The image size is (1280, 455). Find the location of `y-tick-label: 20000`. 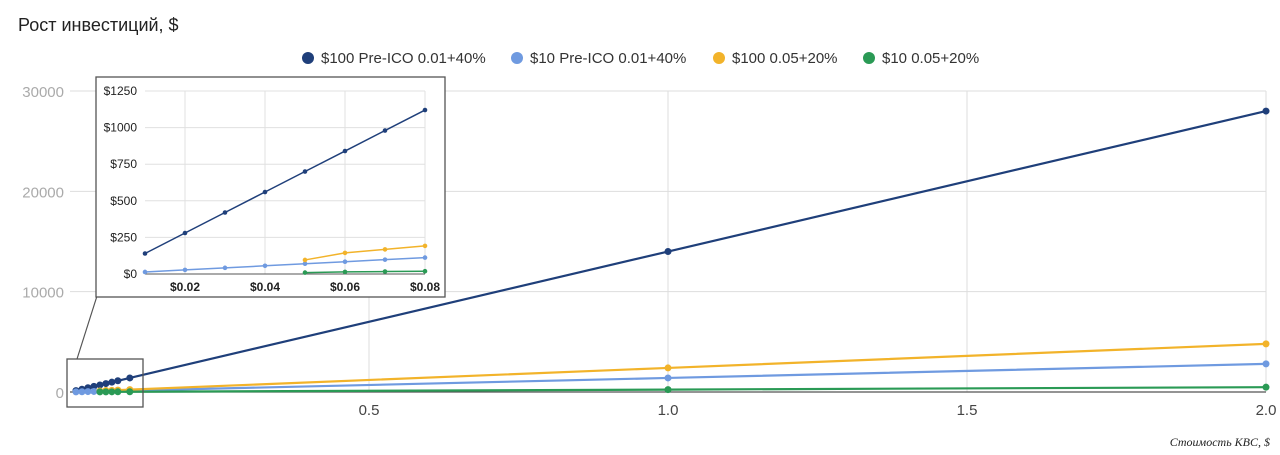

y-tick-label: 20000 is located at coordinates (43, 192).